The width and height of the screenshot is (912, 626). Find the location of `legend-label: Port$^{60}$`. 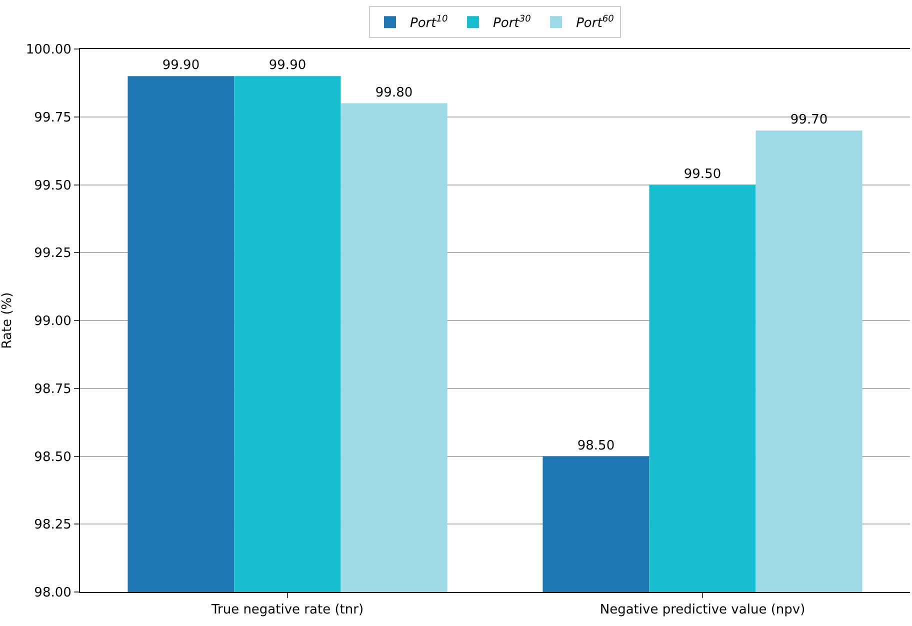

legend-label: Port$^{60}$ is located at coordinates (595, 23).